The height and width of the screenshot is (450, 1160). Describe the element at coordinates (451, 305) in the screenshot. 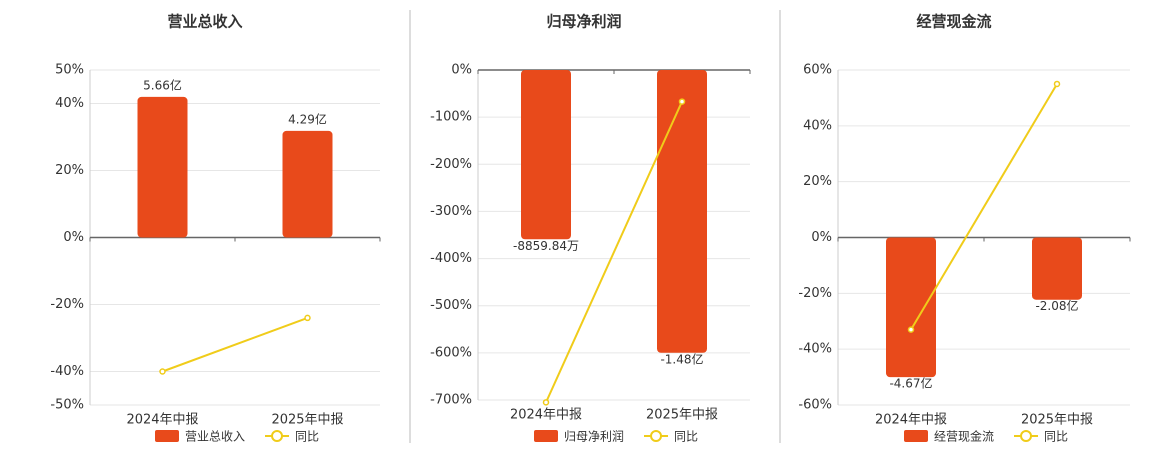

I see `y-tick-label: -500%` at that location.